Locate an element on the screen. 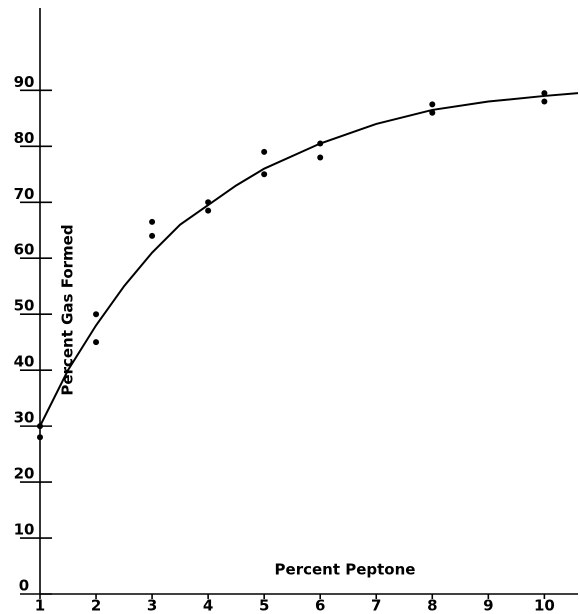 This screenshot has width=580, height=614. x-tick-label: 5 is located at coordinates (264, 605).